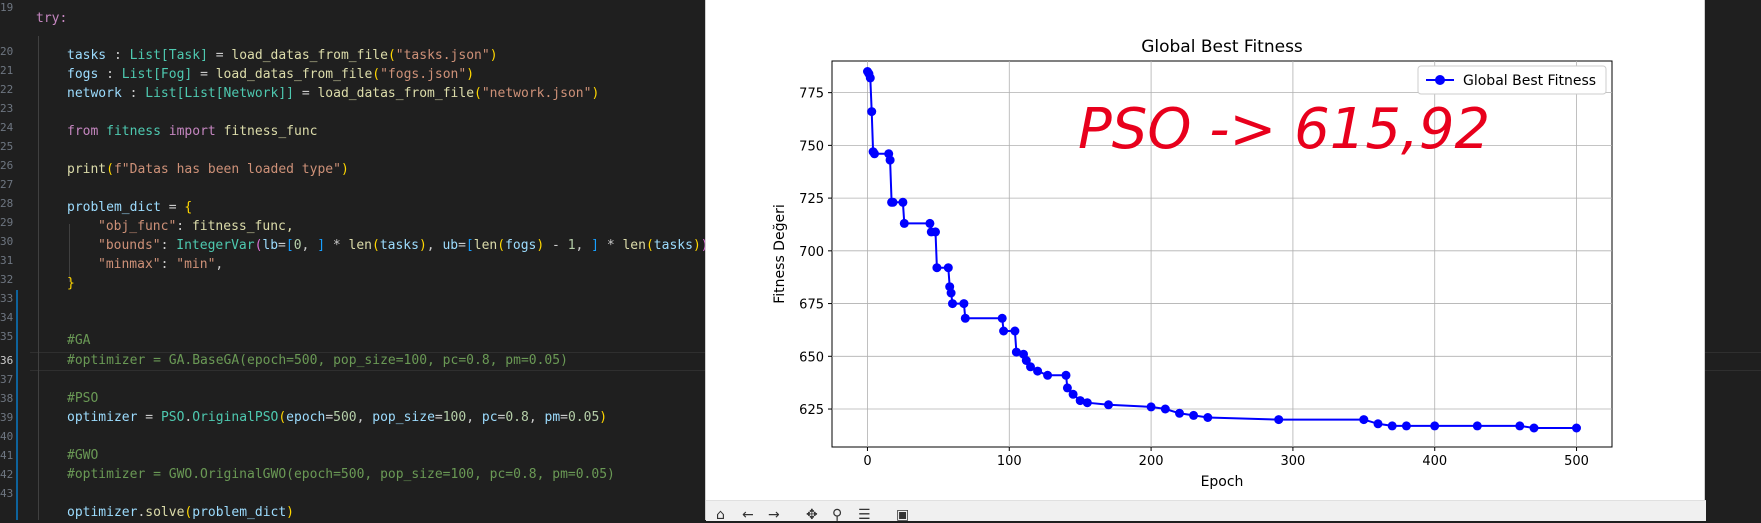 This screenshot has width=1761, height=523. I want to click on line-number: 43, so click(7, 493).